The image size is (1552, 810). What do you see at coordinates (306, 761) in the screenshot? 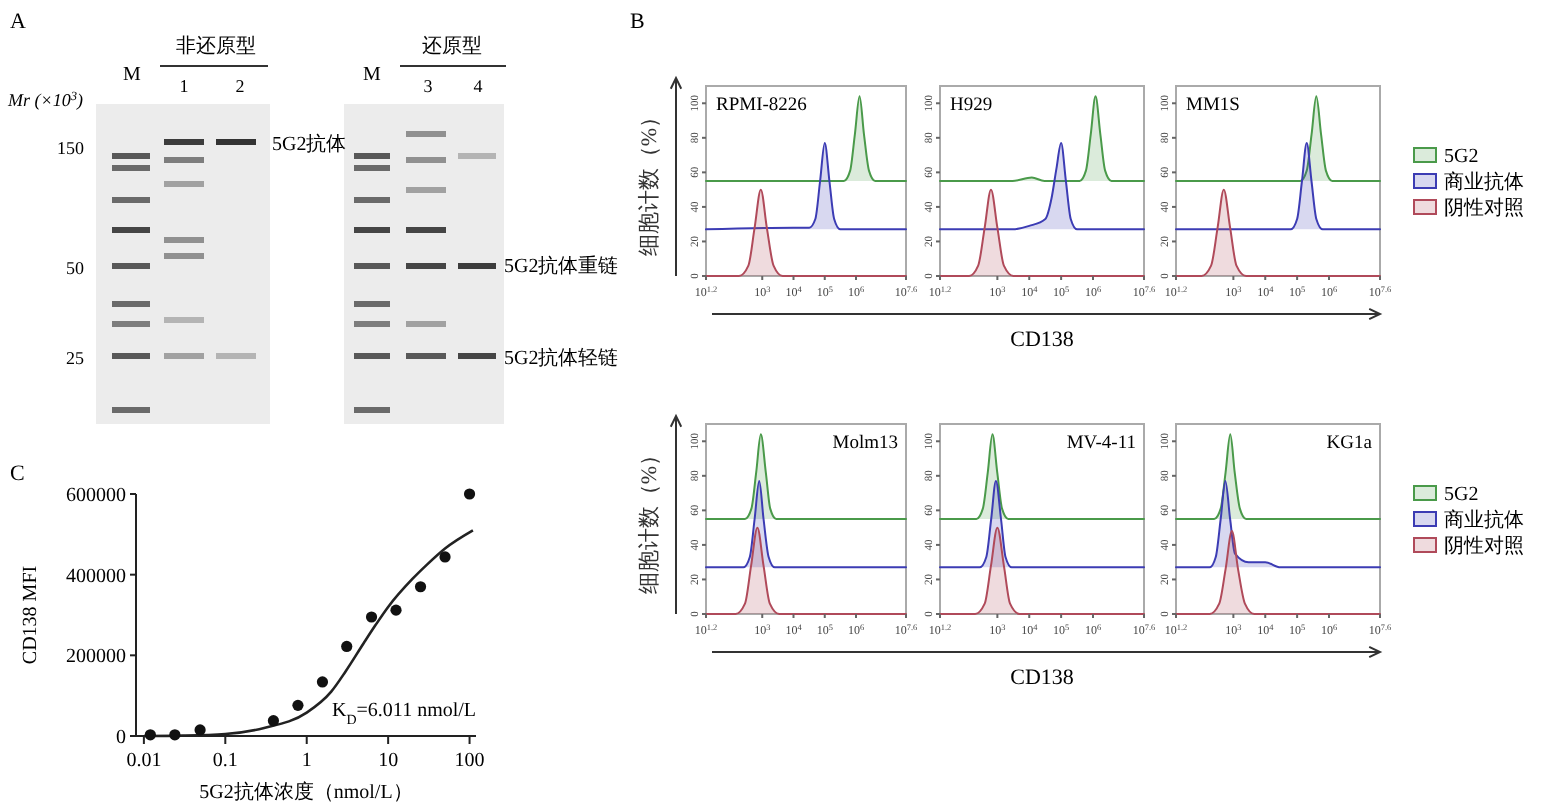
I see `x-tick-label: 1` at bounding box center [306, 761].